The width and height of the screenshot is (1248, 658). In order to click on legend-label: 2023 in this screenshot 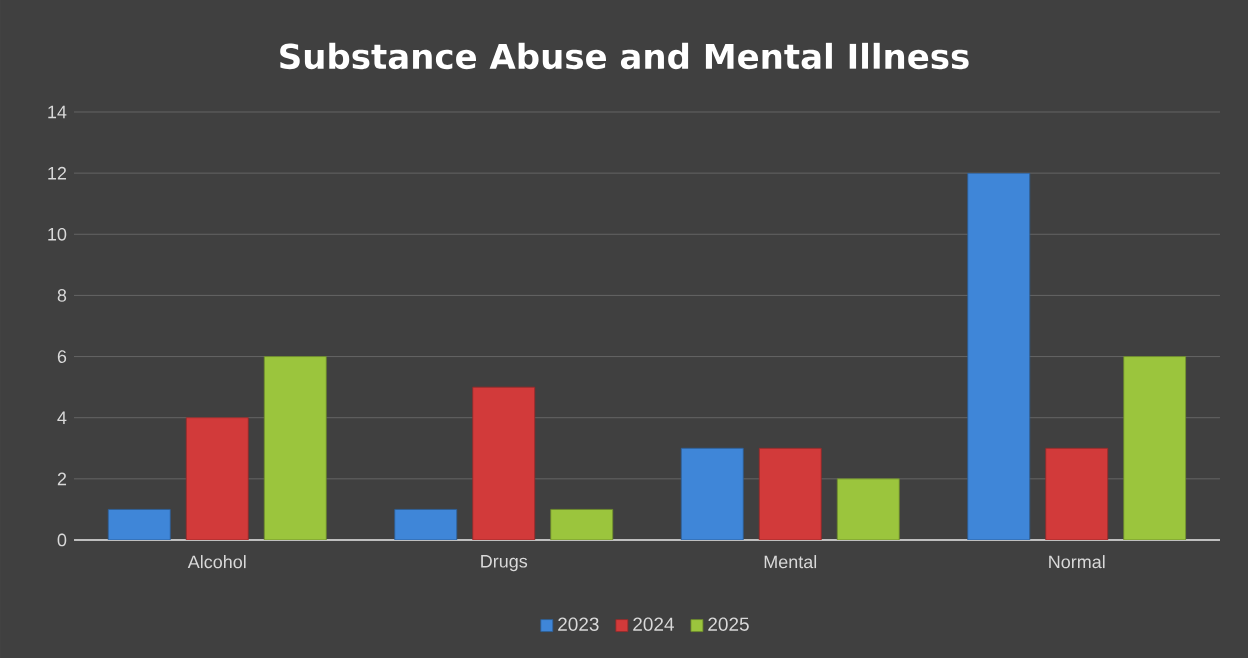, I will do `click(578, 624)`.